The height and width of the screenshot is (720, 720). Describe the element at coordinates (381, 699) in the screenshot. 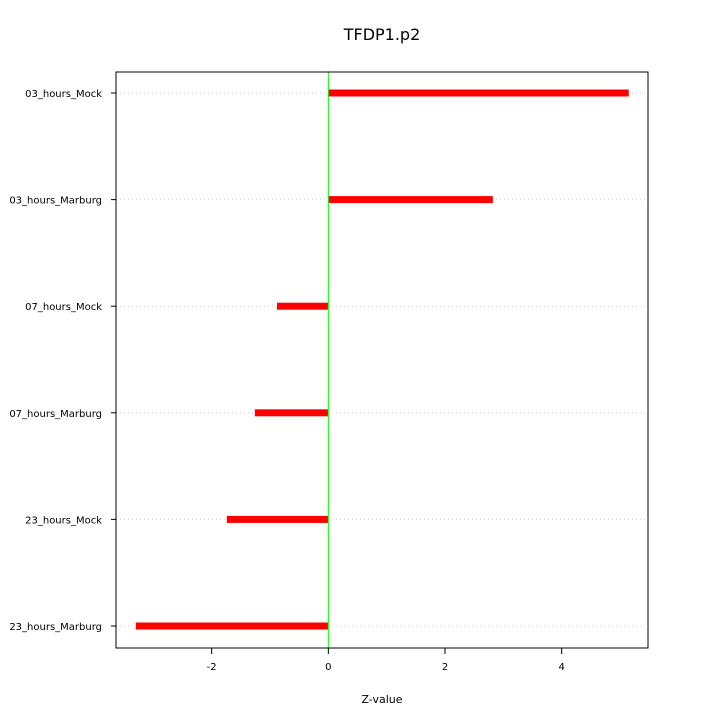

I see `x-axis-label: Z-value` at that location.